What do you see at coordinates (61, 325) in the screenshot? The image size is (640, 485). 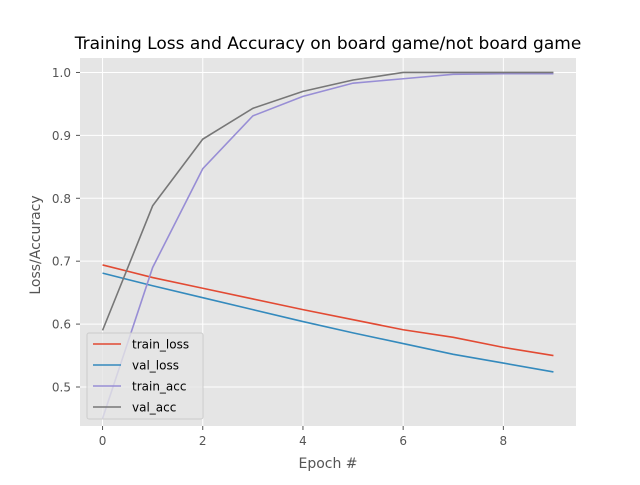 I see `y-tick-label: 0.6` at bounding box center [61, 325].